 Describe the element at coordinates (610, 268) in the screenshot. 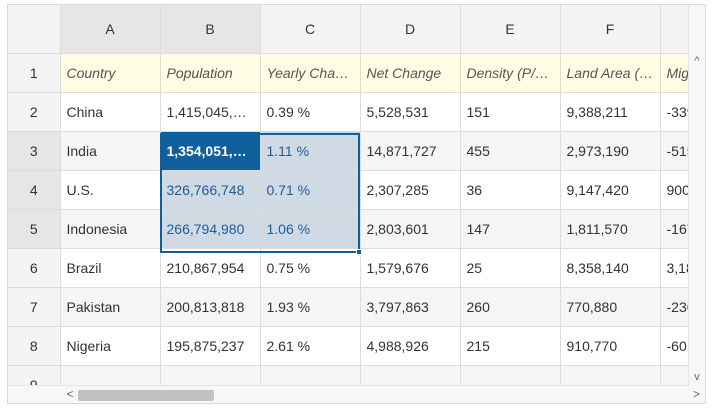

I see `table-cell: 8,358,140` at that location.